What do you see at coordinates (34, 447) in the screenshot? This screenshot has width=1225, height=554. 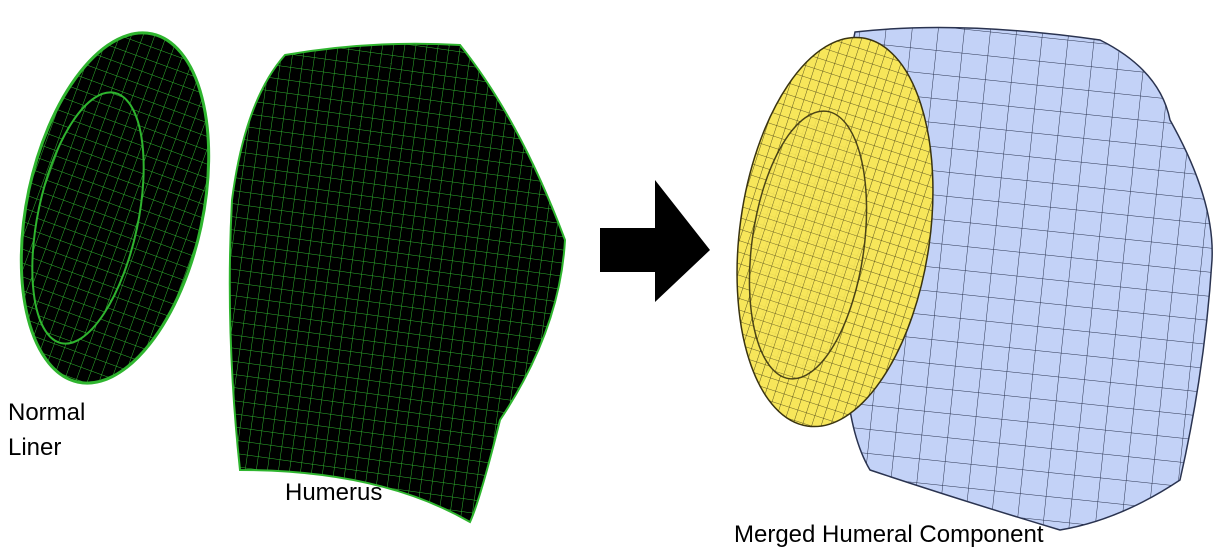 I see `liner-label-line2: Liner` at bounding box center [34, 447].